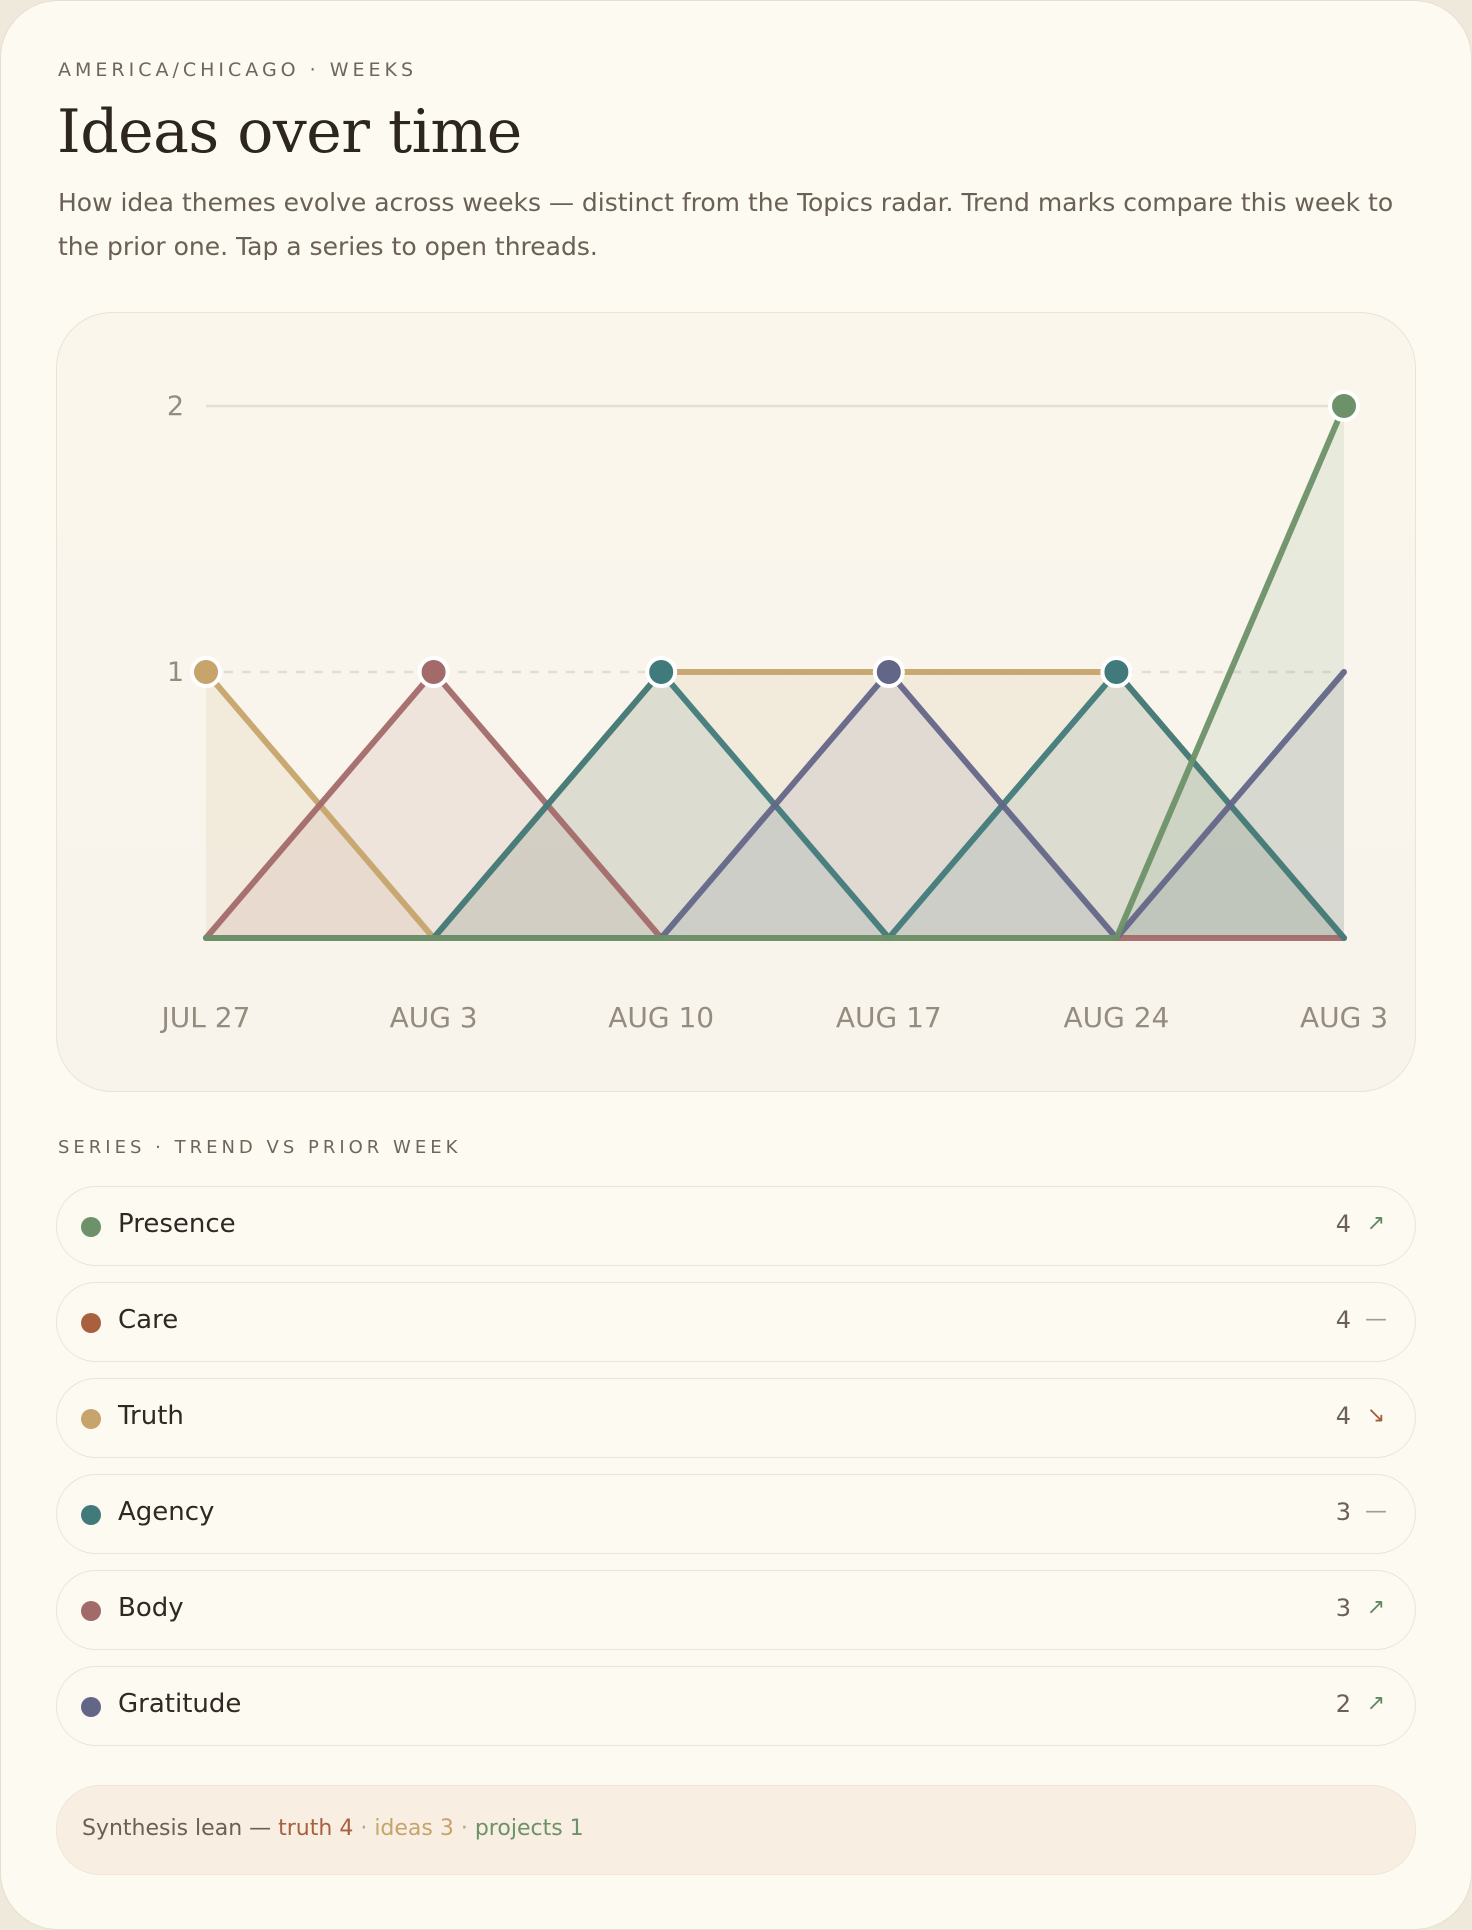 The width and height of the screenshot is (1472, 1930). What do you see at coordinates (316, 1828) in the screenshot?
I see `synthesis-part: truth 4` at bounding box center [316, 1828].